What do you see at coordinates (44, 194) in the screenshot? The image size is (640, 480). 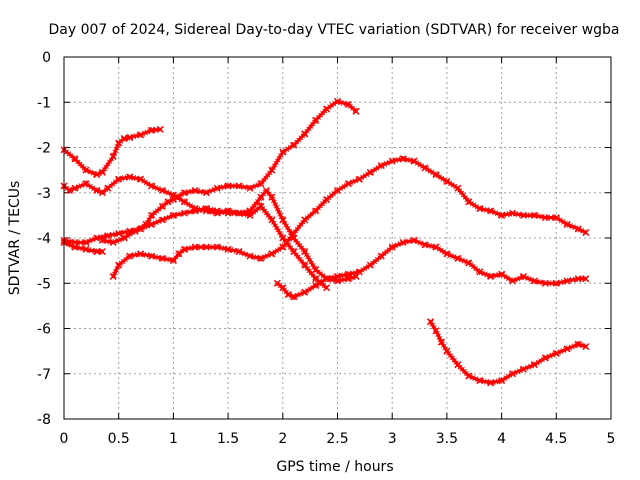 I see `y-tick-label: -3` at bounding box center [44, 194].